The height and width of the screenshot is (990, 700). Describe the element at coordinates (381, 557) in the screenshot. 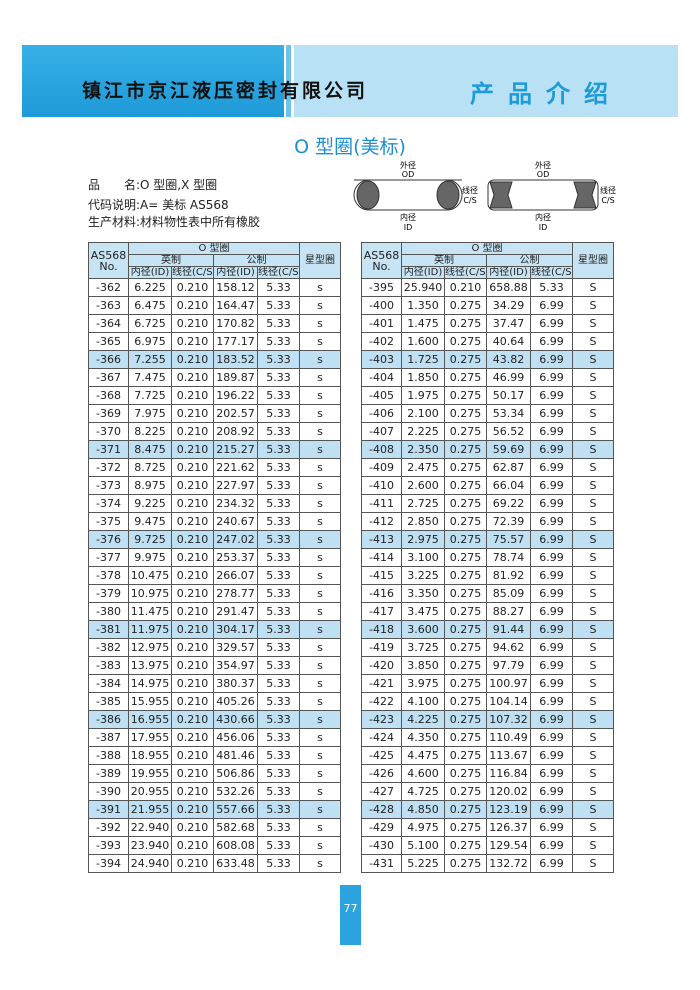

I see `cell: -414` at that location.